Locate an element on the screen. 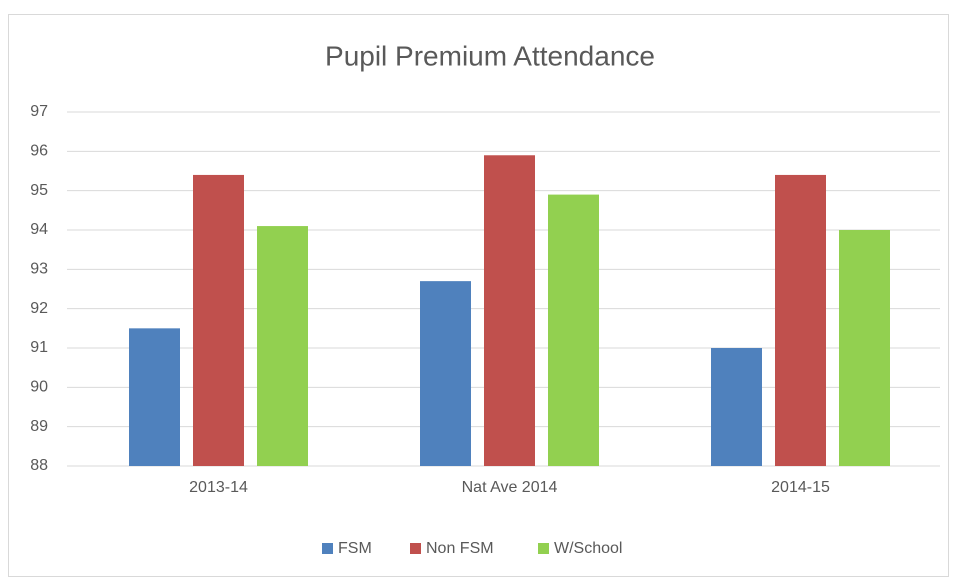 This screenshot has height=581, width=958. y-tick-label: 89 is located at coordinates (39, 426).